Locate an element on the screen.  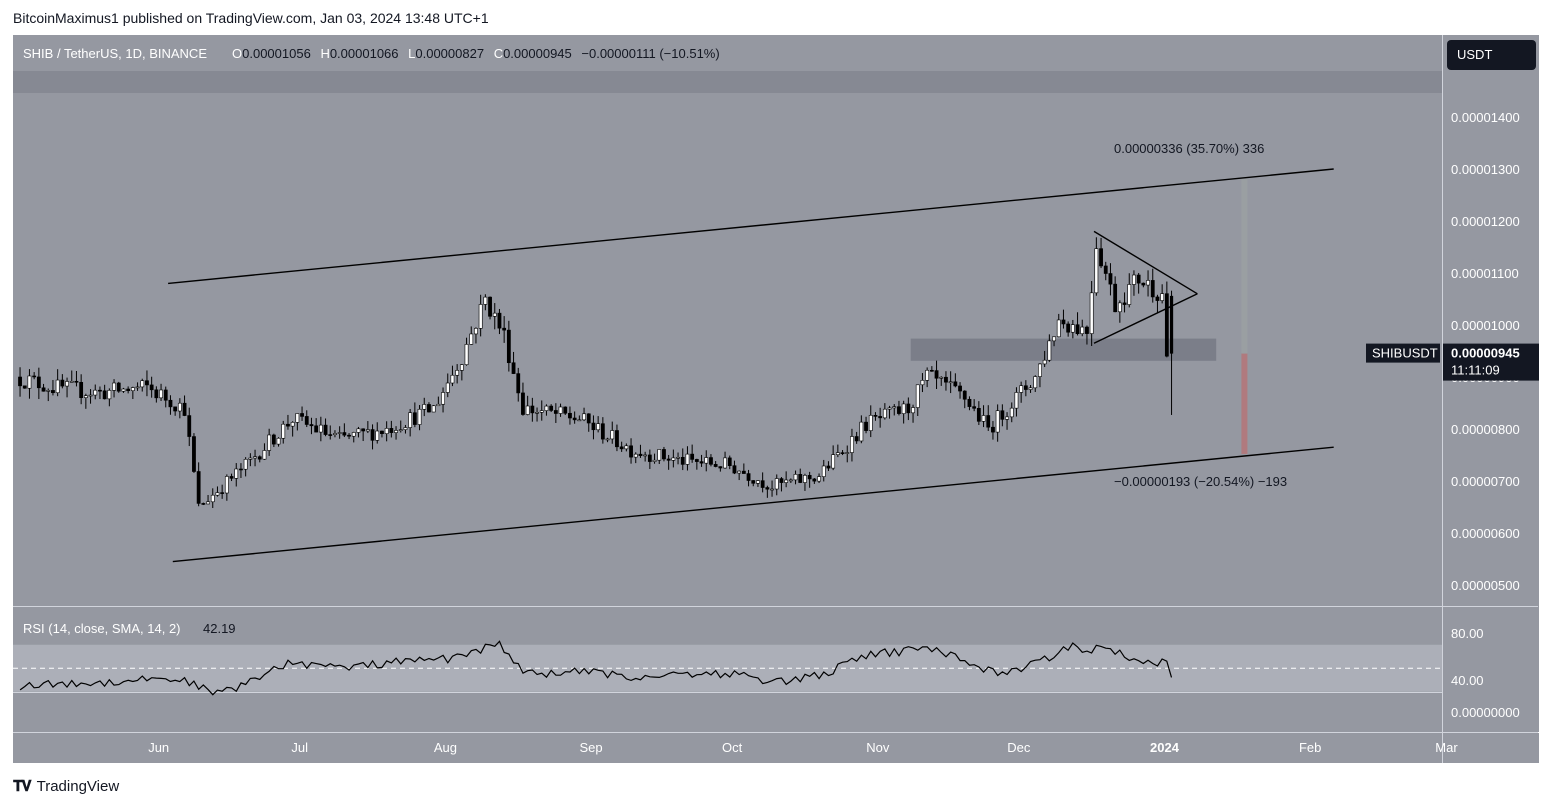
indicator-gap-bg is located at coordinates (727, 712).